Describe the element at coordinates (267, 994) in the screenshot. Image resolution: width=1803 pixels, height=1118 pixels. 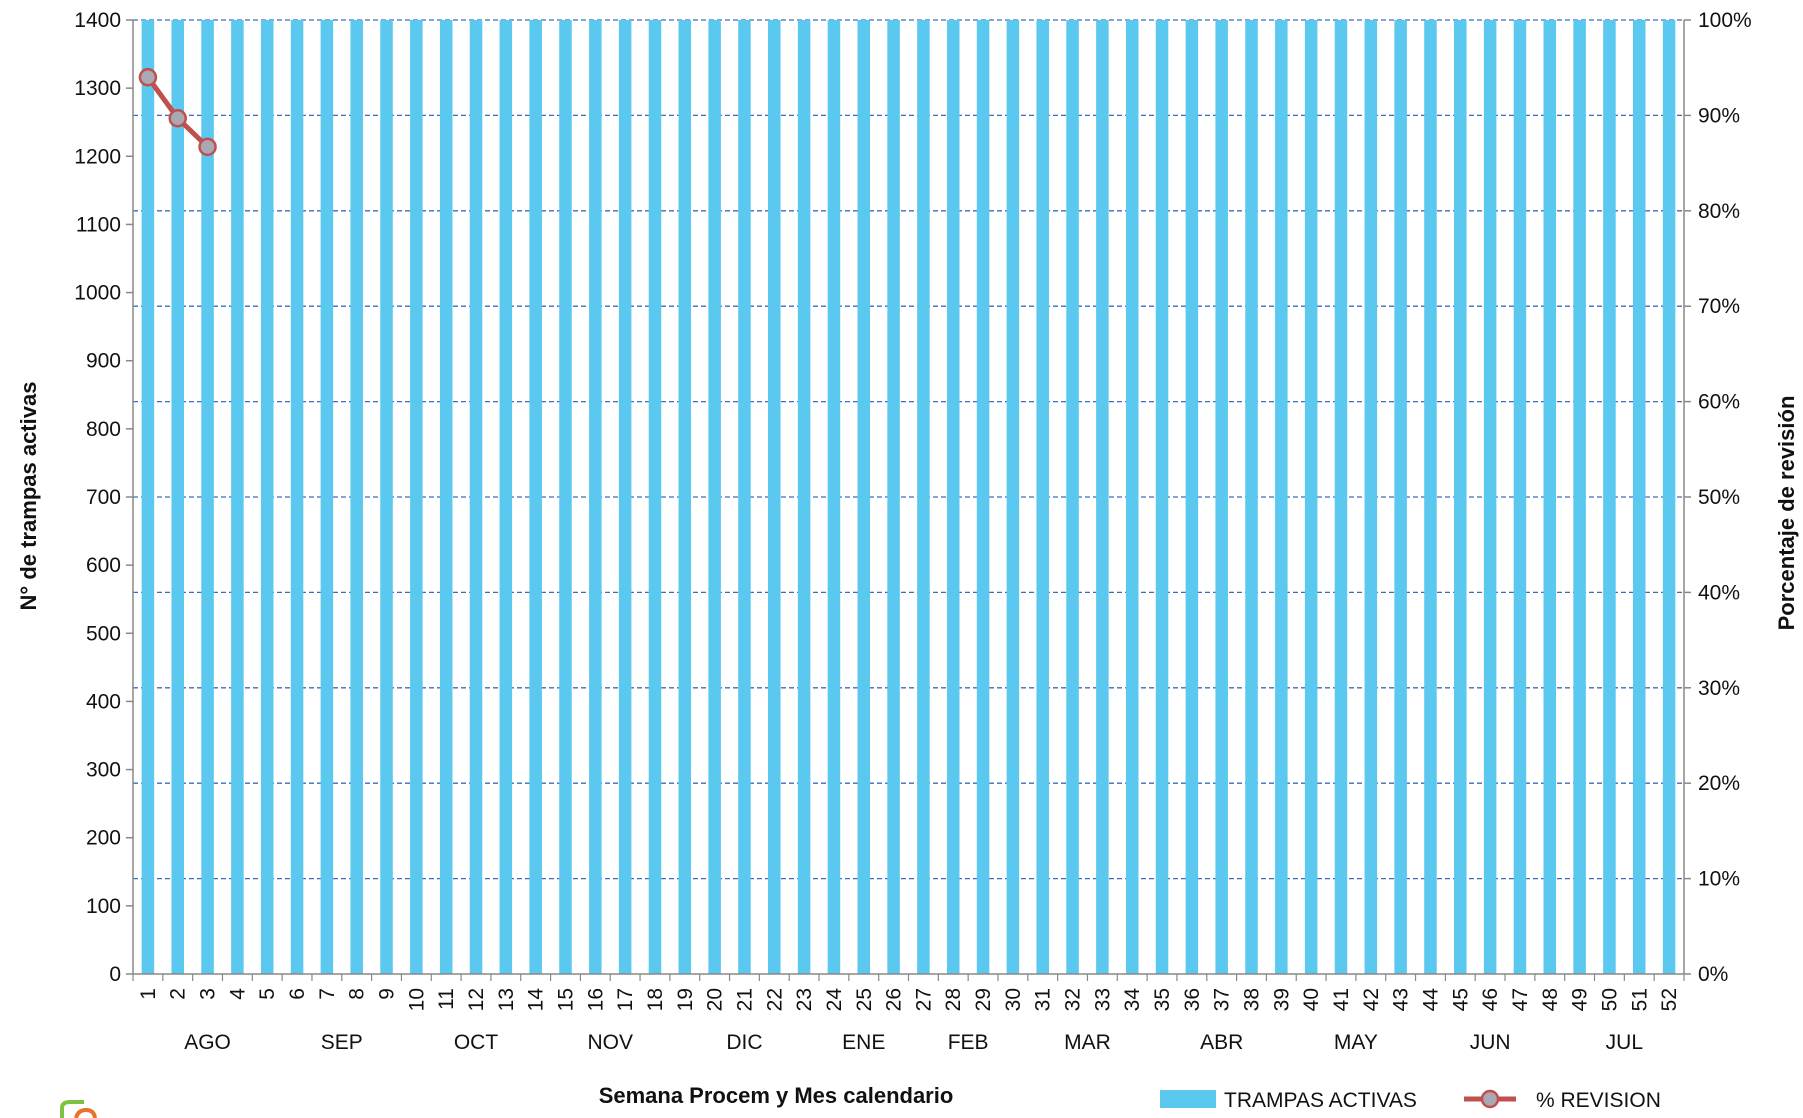
I see `x-tick-label: 5` at that location.